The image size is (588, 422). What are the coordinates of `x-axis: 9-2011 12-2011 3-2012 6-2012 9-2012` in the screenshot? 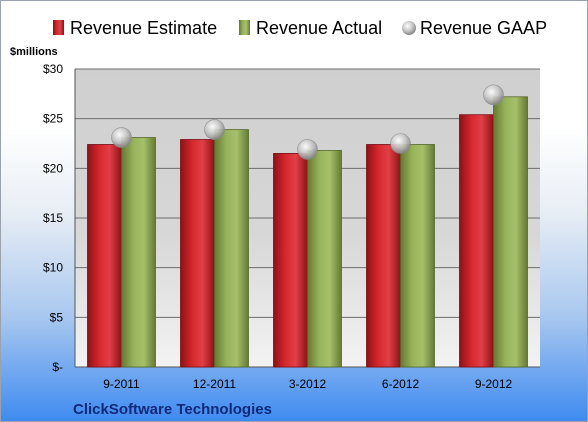 It's located at (307, 384).